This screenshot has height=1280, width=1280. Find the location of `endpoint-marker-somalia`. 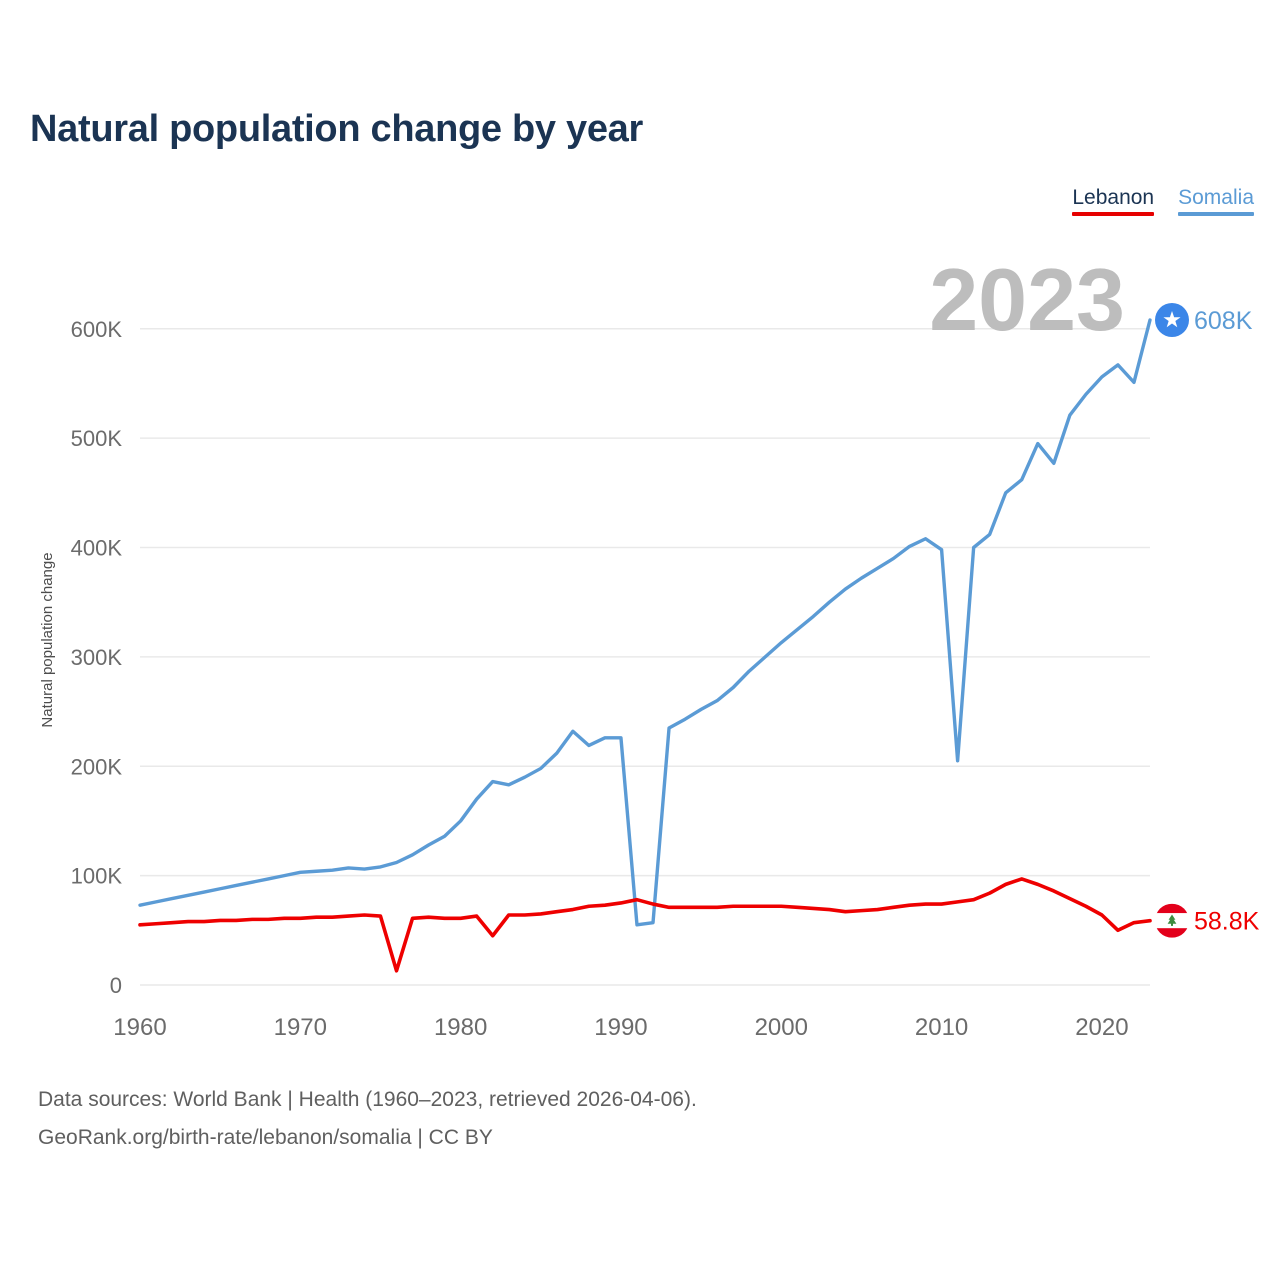

endpoint-marker-somalia is located at coordinates (1172, 320).